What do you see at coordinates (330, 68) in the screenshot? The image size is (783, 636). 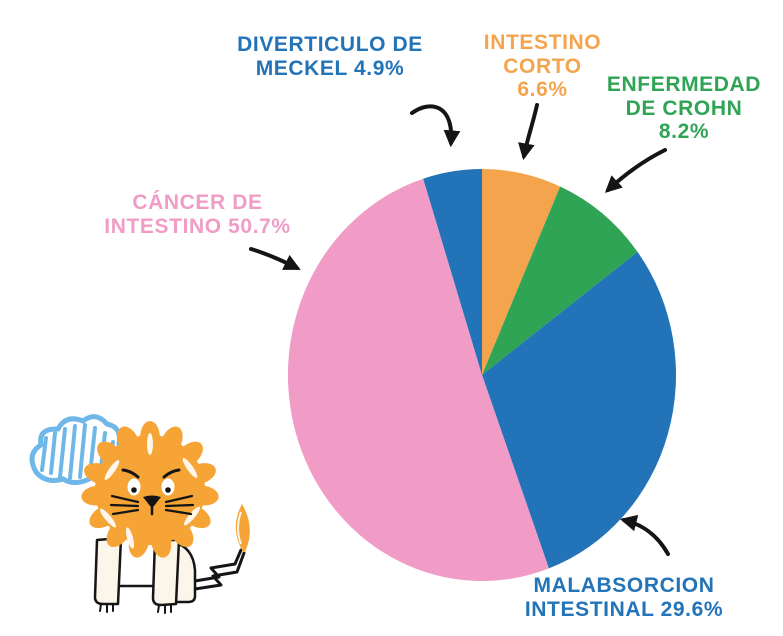 I see `callout-line: MECKEL 4.9%` at bounding box center [330, 68].